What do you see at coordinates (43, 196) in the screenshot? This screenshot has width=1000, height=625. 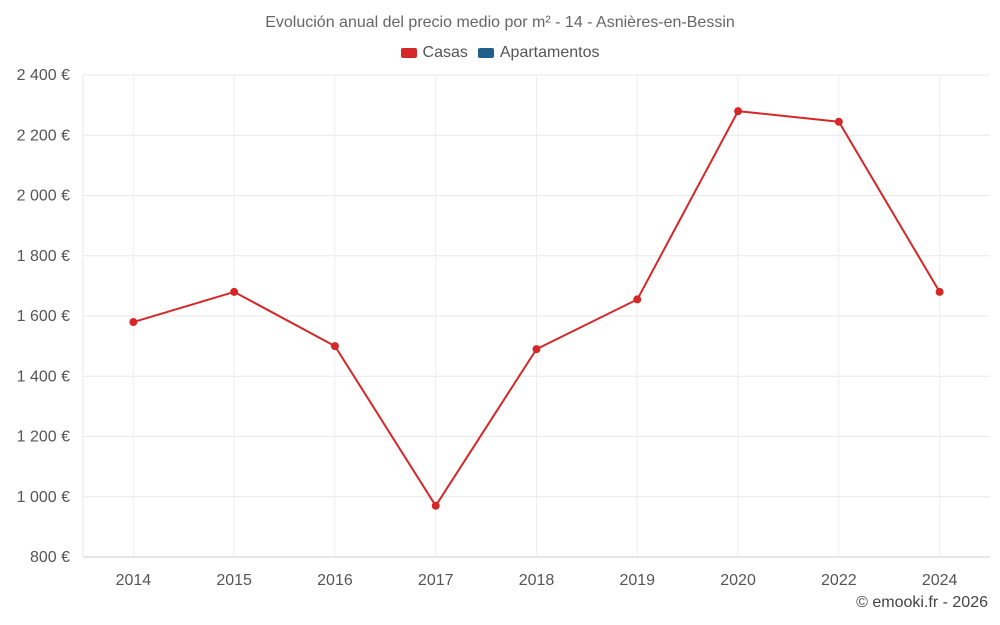 I see `y-tick-label: 2 000 €` at bounding box center [43, 196].